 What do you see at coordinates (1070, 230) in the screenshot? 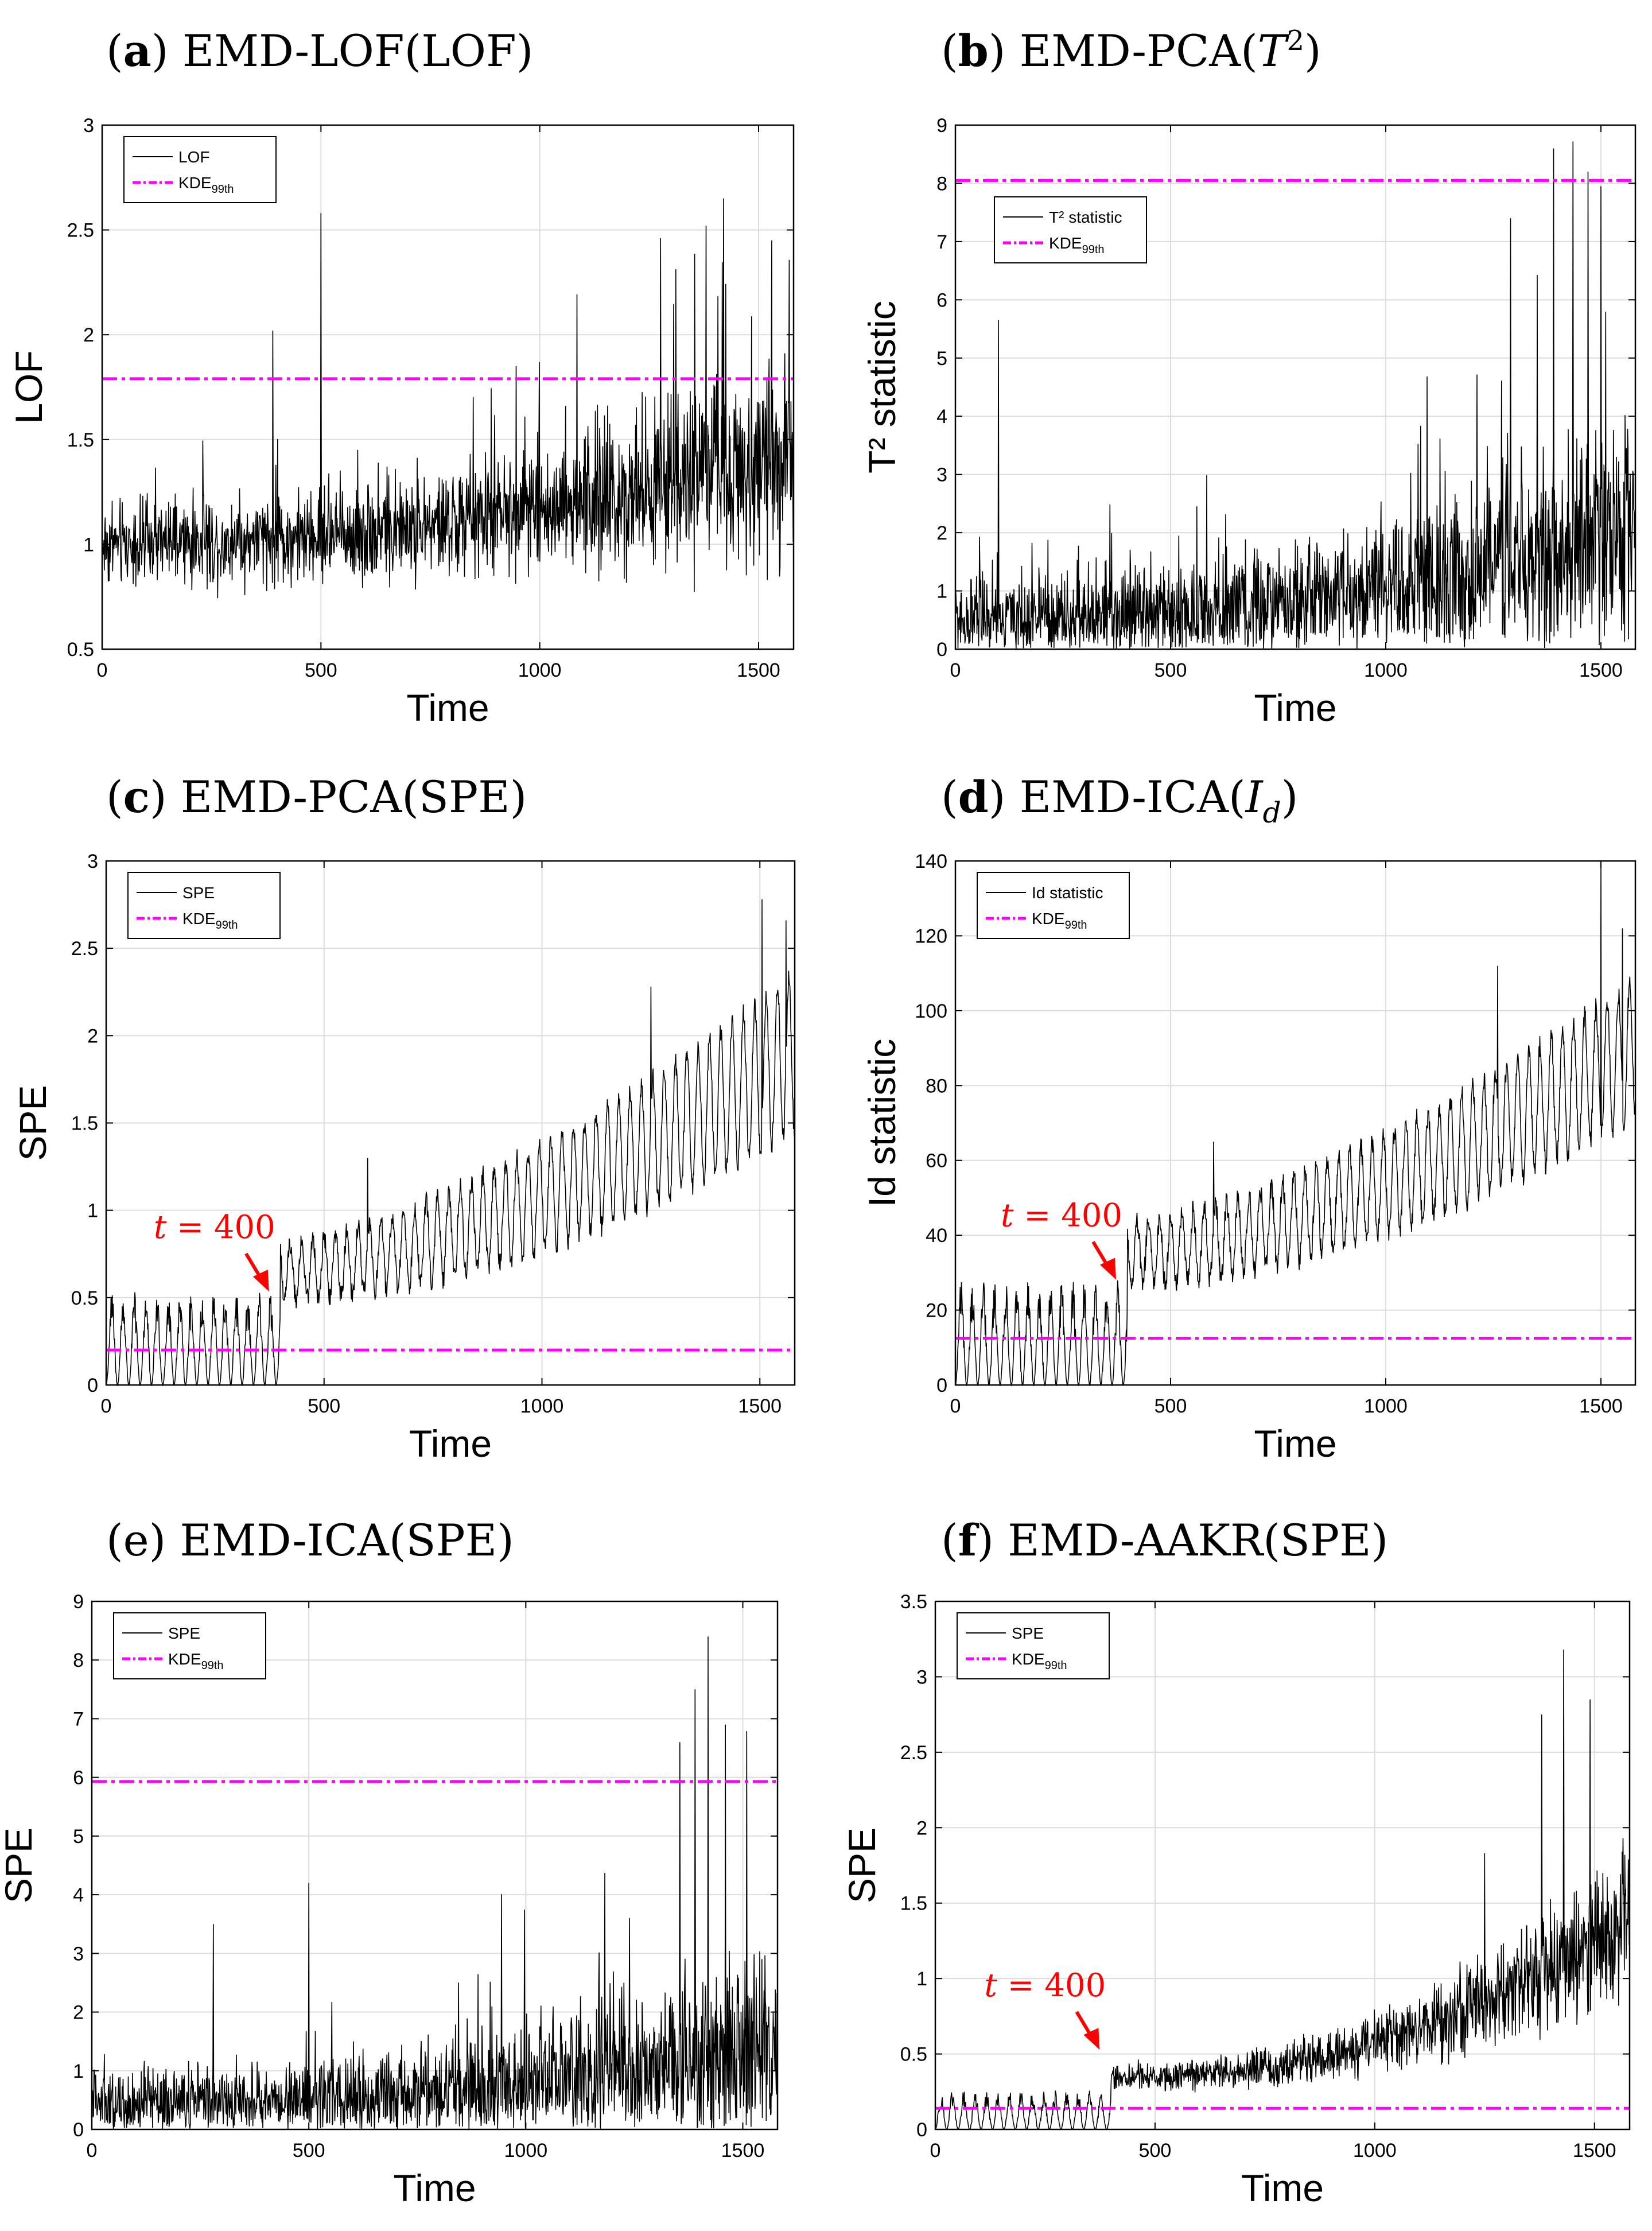
I see `legend-b: T² statistic KDE99th` at bounding box center [1070, 230].